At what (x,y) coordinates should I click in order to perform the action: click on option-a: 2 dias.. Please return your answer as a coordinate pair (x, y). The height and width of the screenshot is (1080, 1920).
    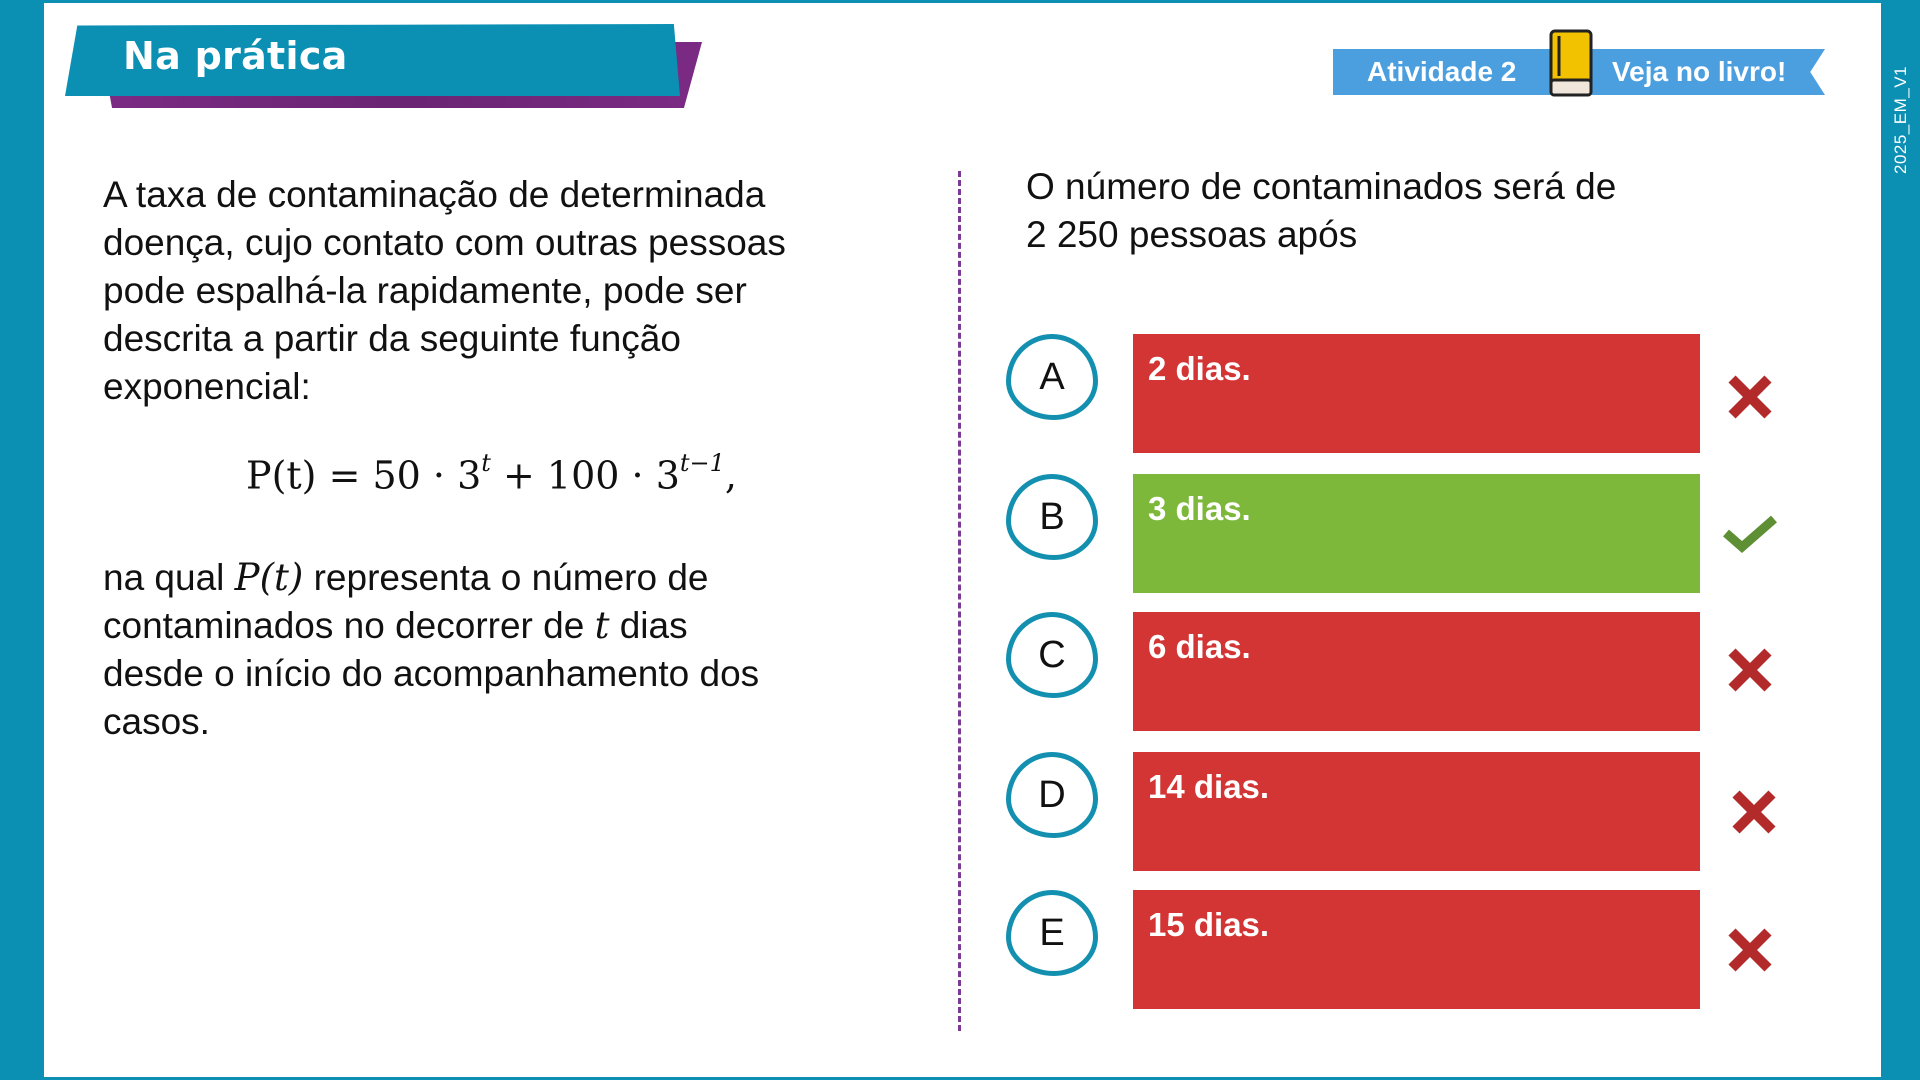
    Looking at the image, I should click on (1416, 393).